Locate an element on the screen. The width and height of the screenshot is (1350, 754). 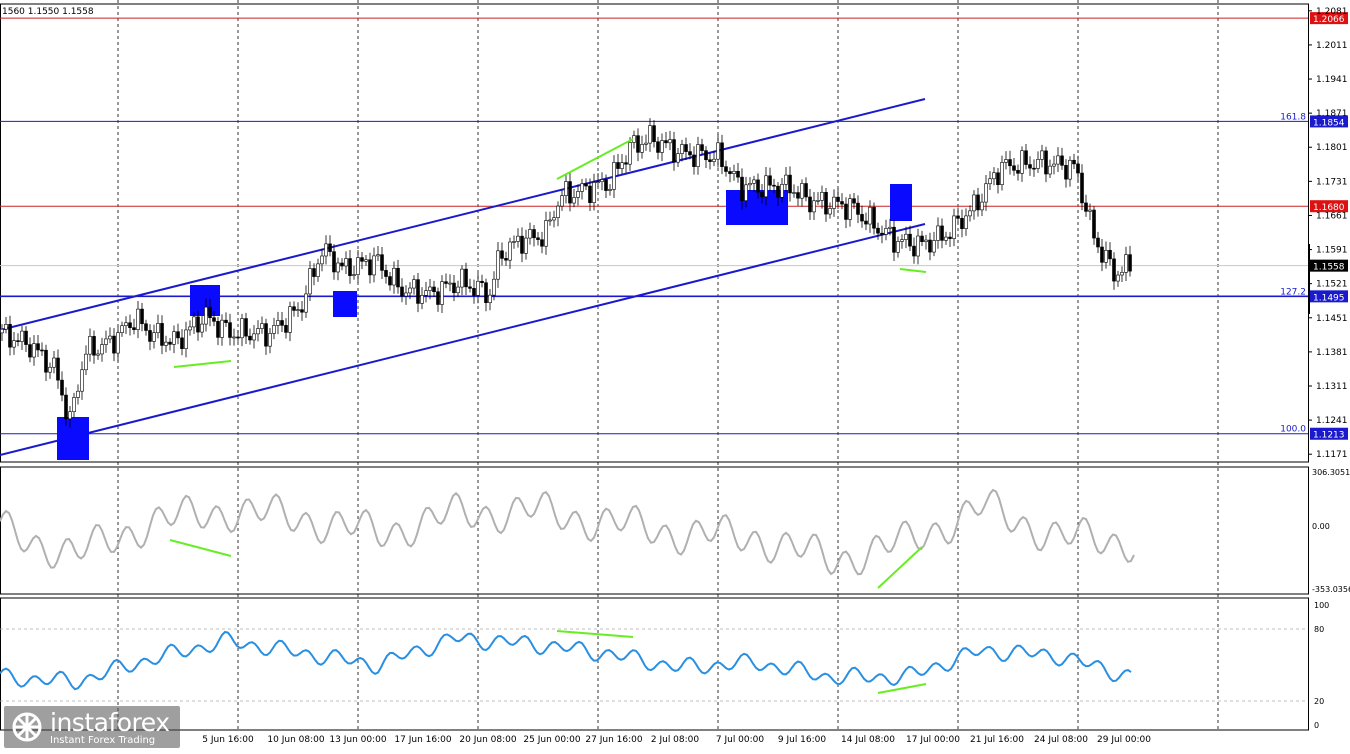
rsi-tick-label: 100 is located at coordinates (1321, 605).